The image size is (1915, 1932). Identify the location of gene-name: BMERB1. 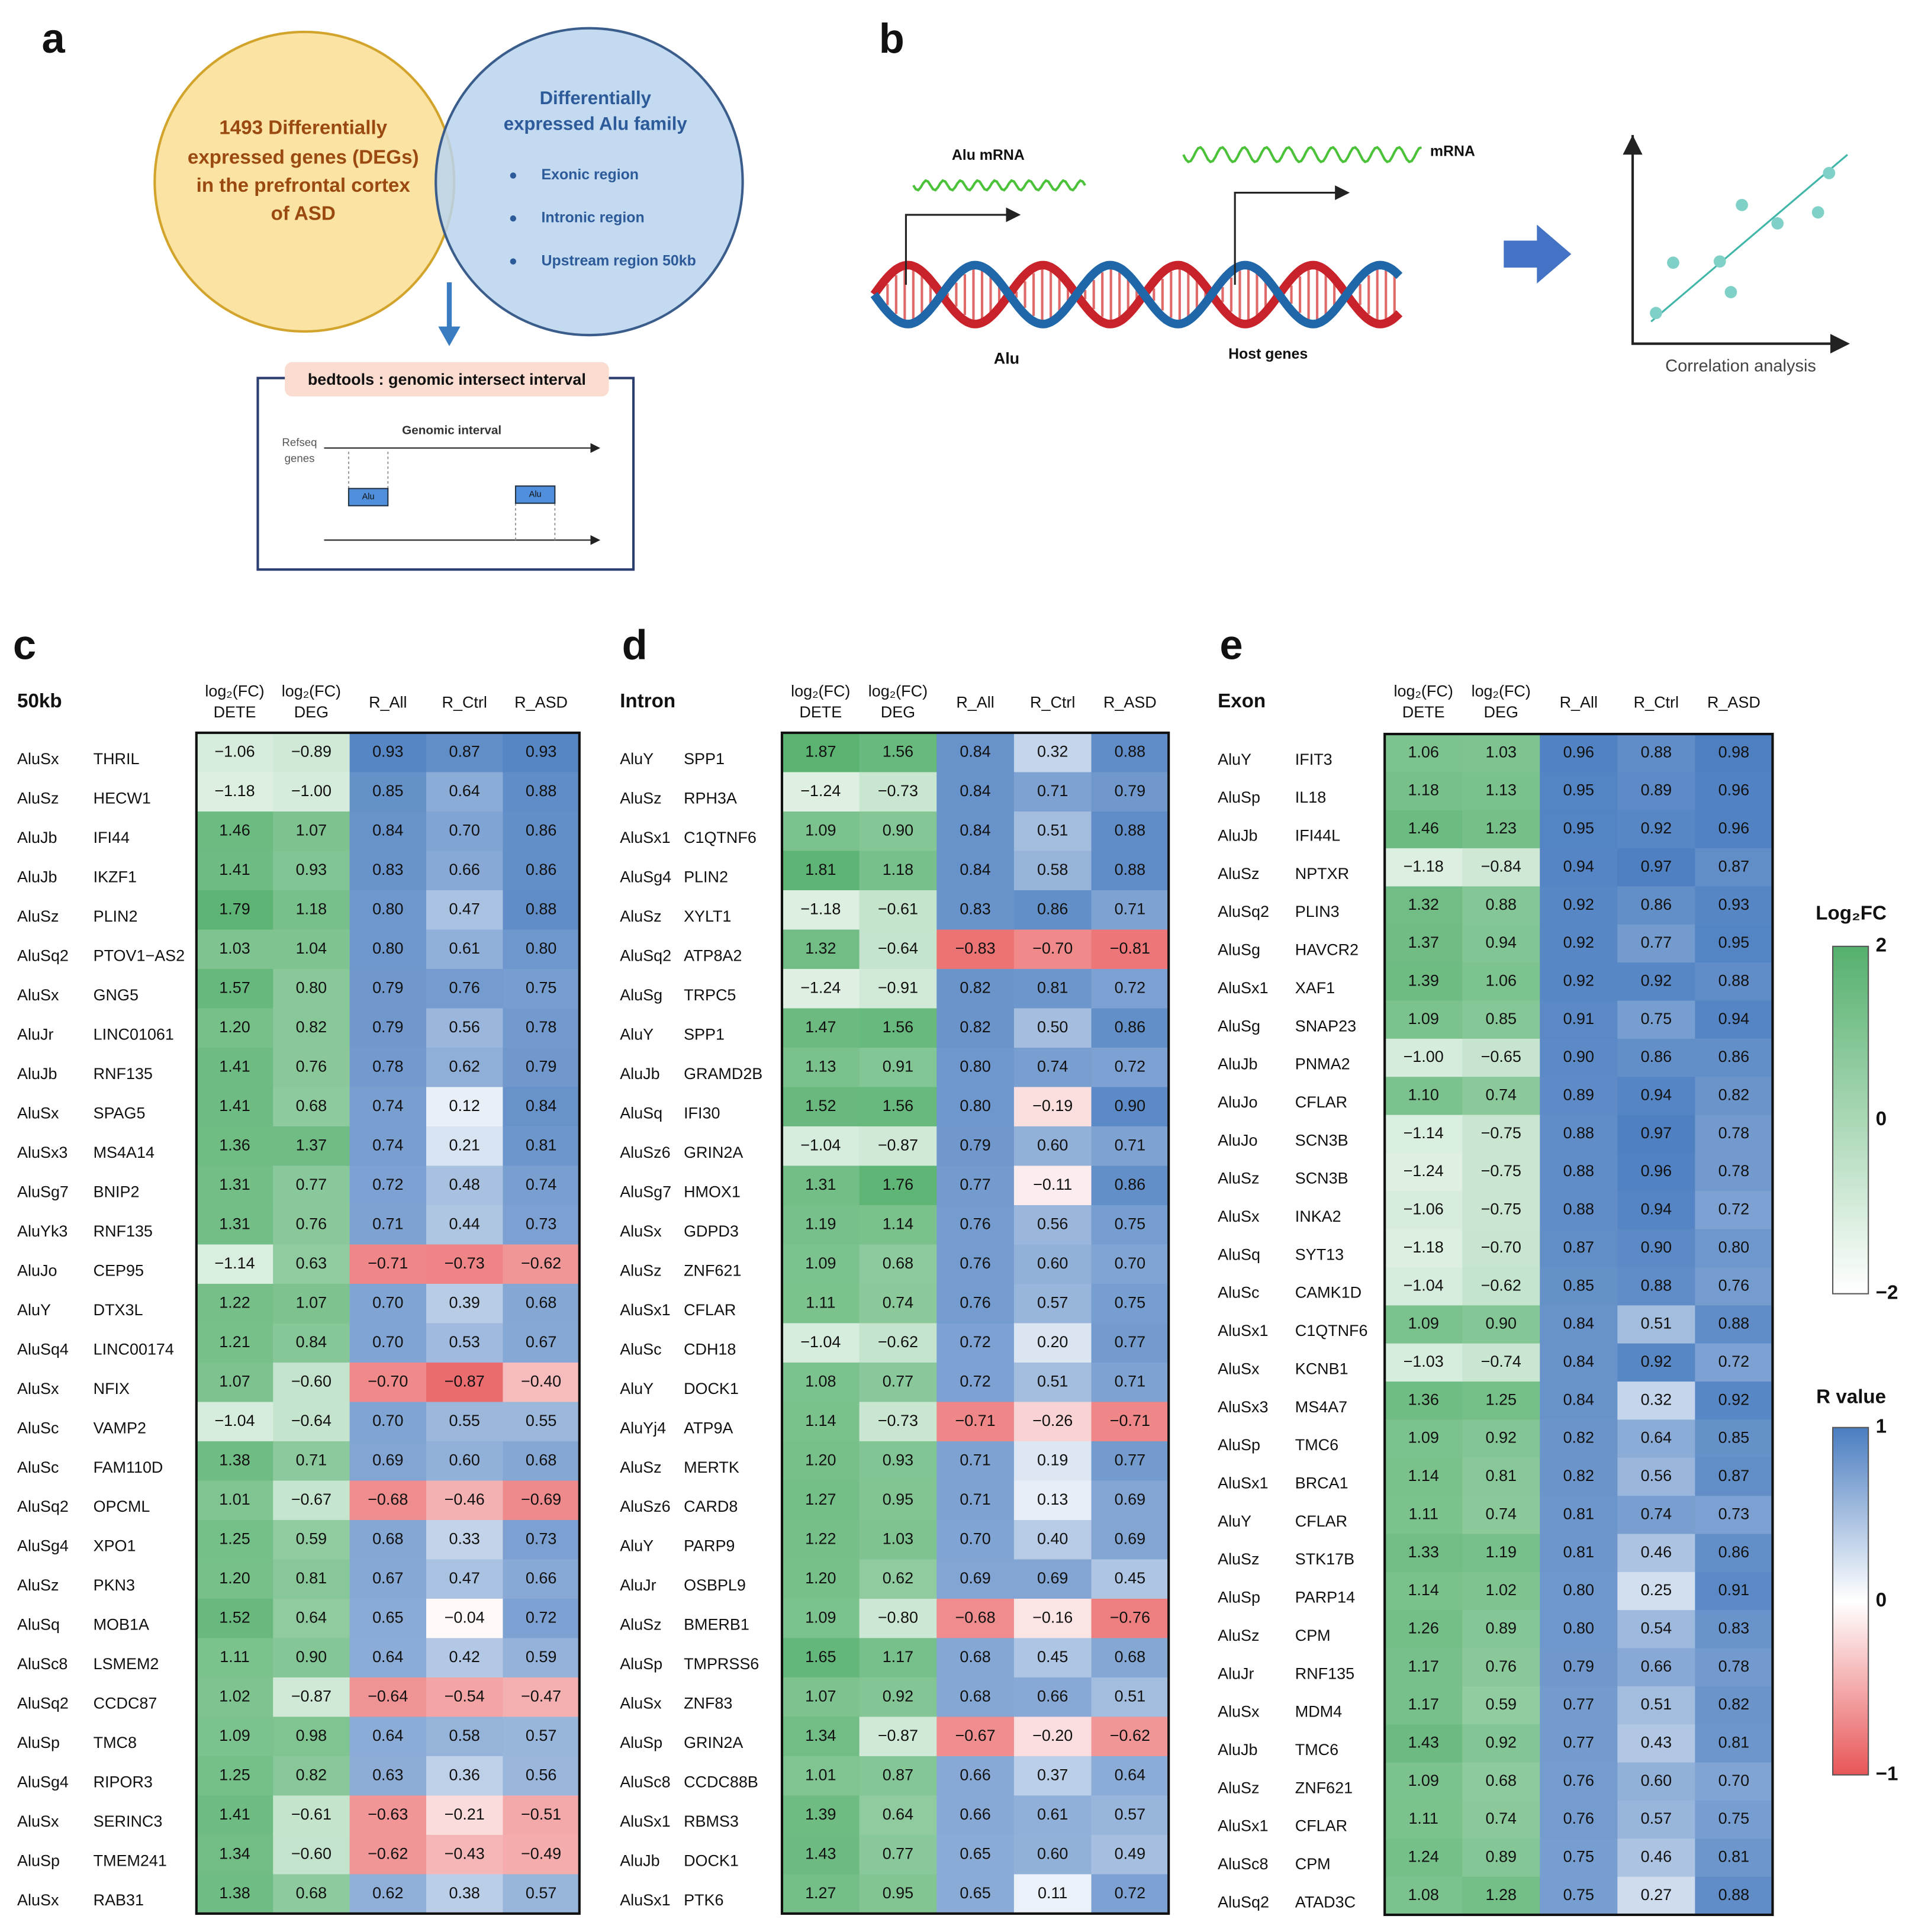
(716, 1625).